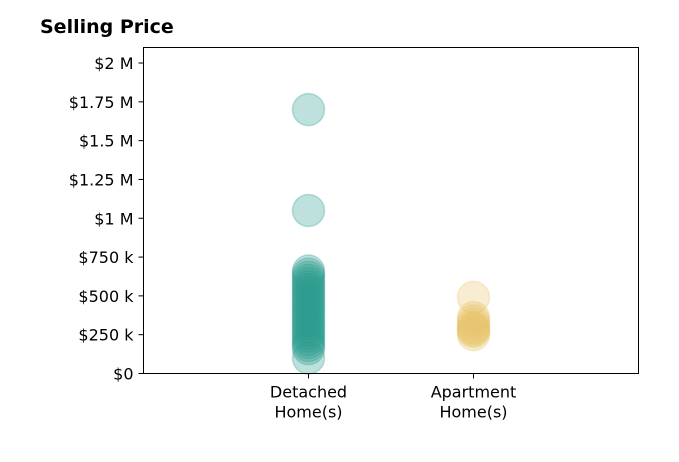 The image size is (679, 462). What do you see at coordinates (393, 397) in the screenshot?
I see `x-axis: Detached Home(s) Apartment Home(s)` at bounding box center [393, 397].